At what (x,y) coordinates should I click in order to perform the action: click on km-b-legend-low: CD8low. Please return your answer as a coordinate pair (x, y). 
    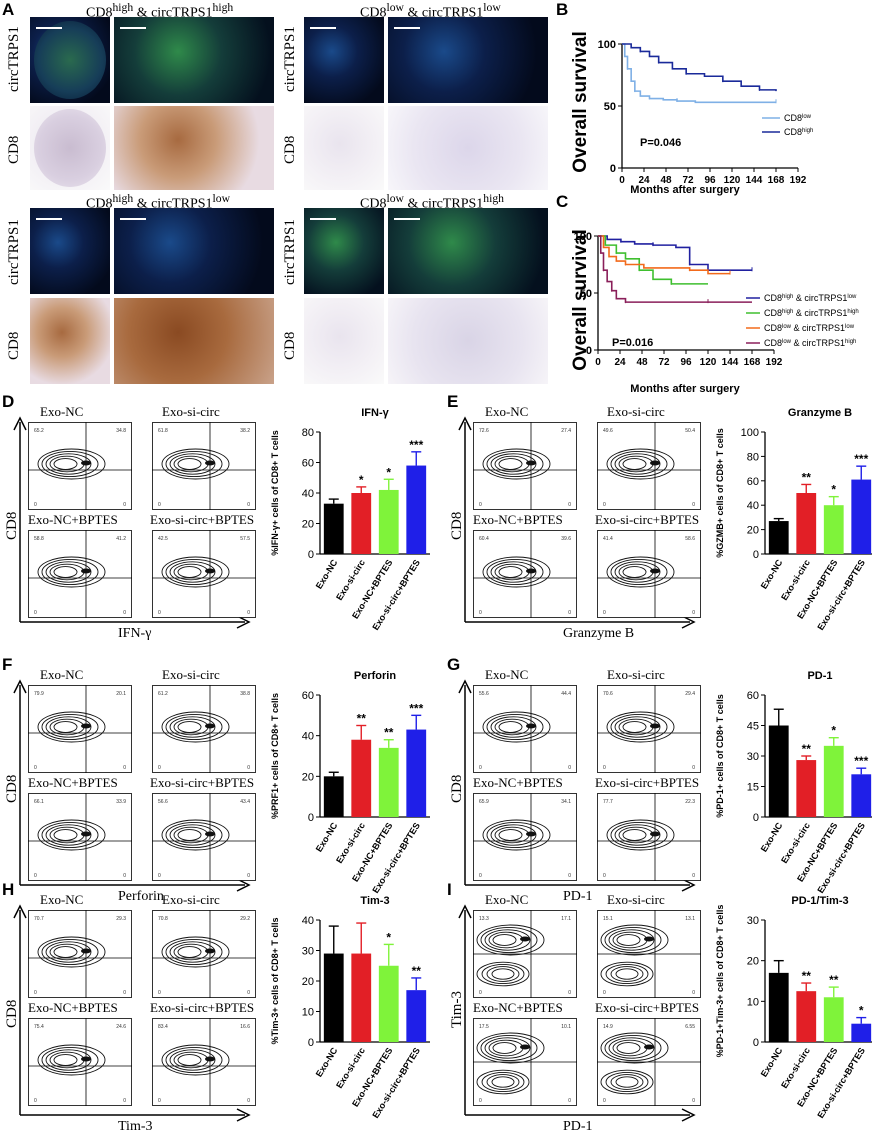
    Looking at the image, I should click on (798, 118).